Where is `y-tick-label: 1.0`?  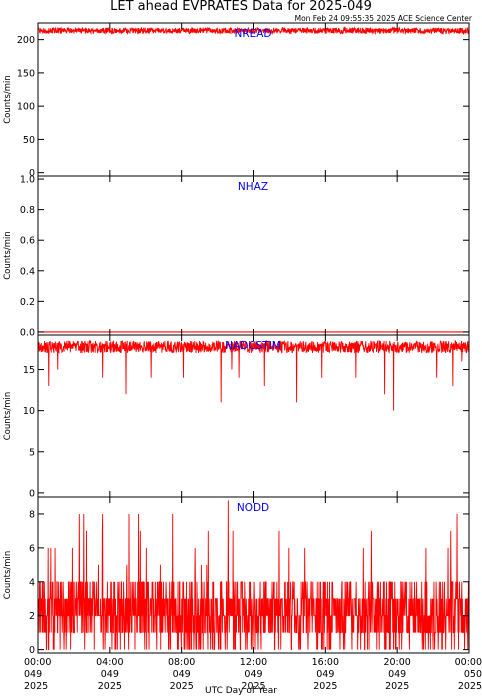
y-tick-label: 1.0 is located at coordinates (27, 180).